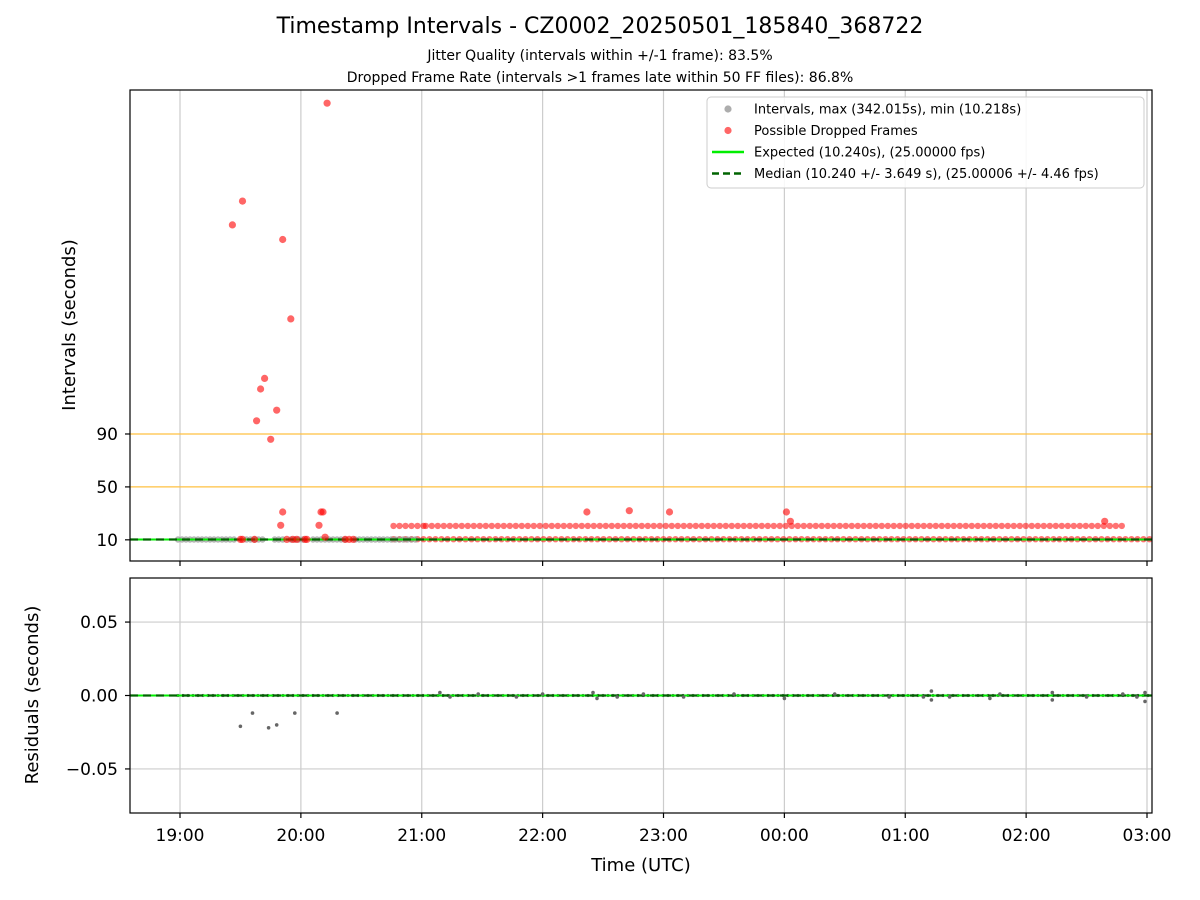 The image size is (1200, 900). Describe the element at coordinates (99, 623) in the screenshot. I see `residuals-y-tick-label: 0.05` at that location.